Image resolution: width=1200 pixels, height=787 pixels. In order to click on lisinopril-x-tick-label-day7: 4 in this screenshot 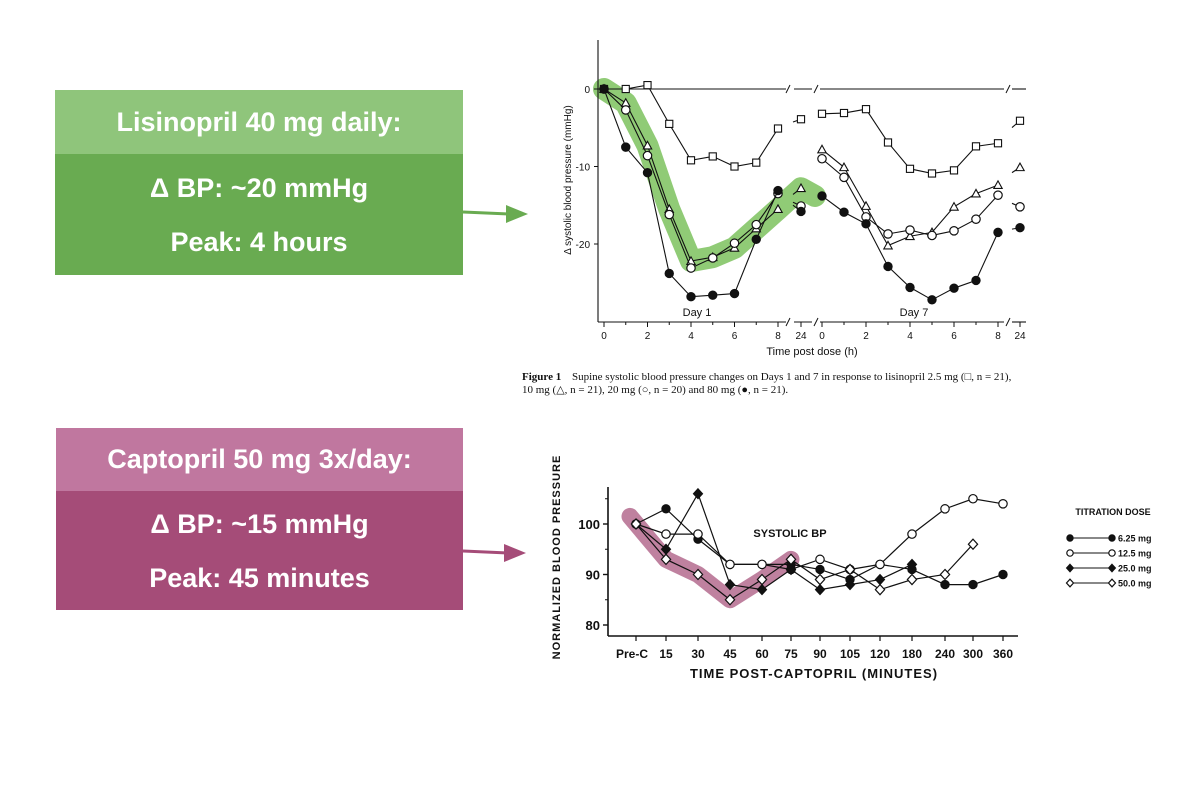, I will do `click(910, 336)`.